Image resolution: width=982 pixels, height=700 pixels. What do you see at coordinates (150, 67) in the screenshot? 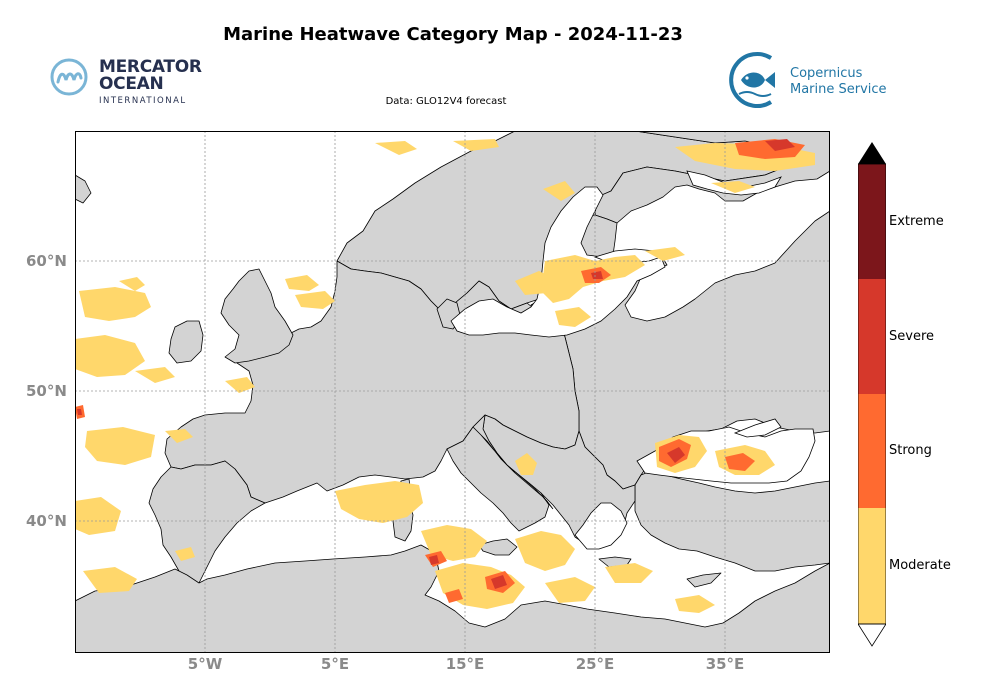
I see `mercator-logo-text: MERCATOR` at bounding box center [150, 67].